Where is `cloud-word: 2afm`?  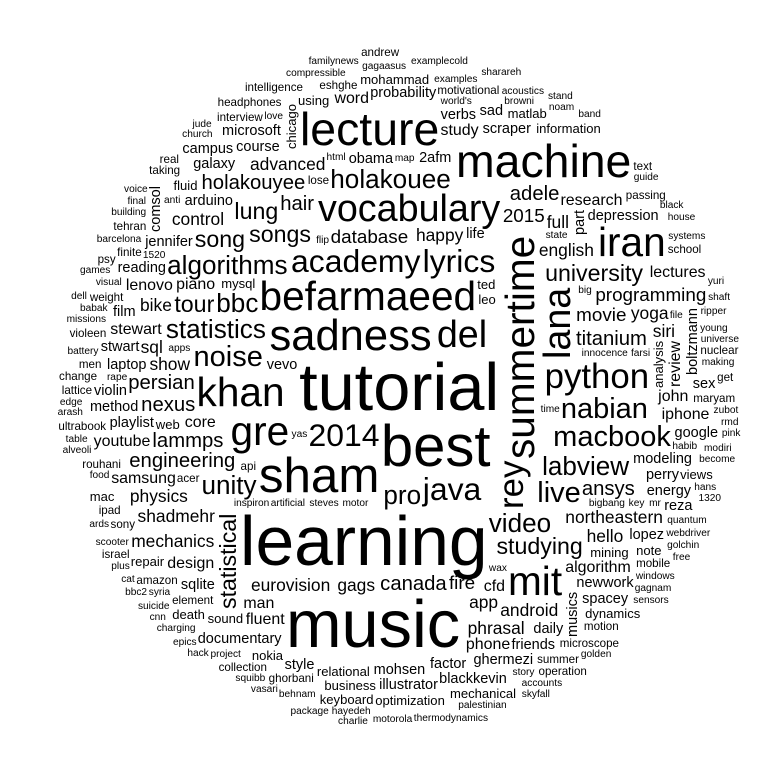 cloud-word: 2afm is located at coordinates (435, 158).